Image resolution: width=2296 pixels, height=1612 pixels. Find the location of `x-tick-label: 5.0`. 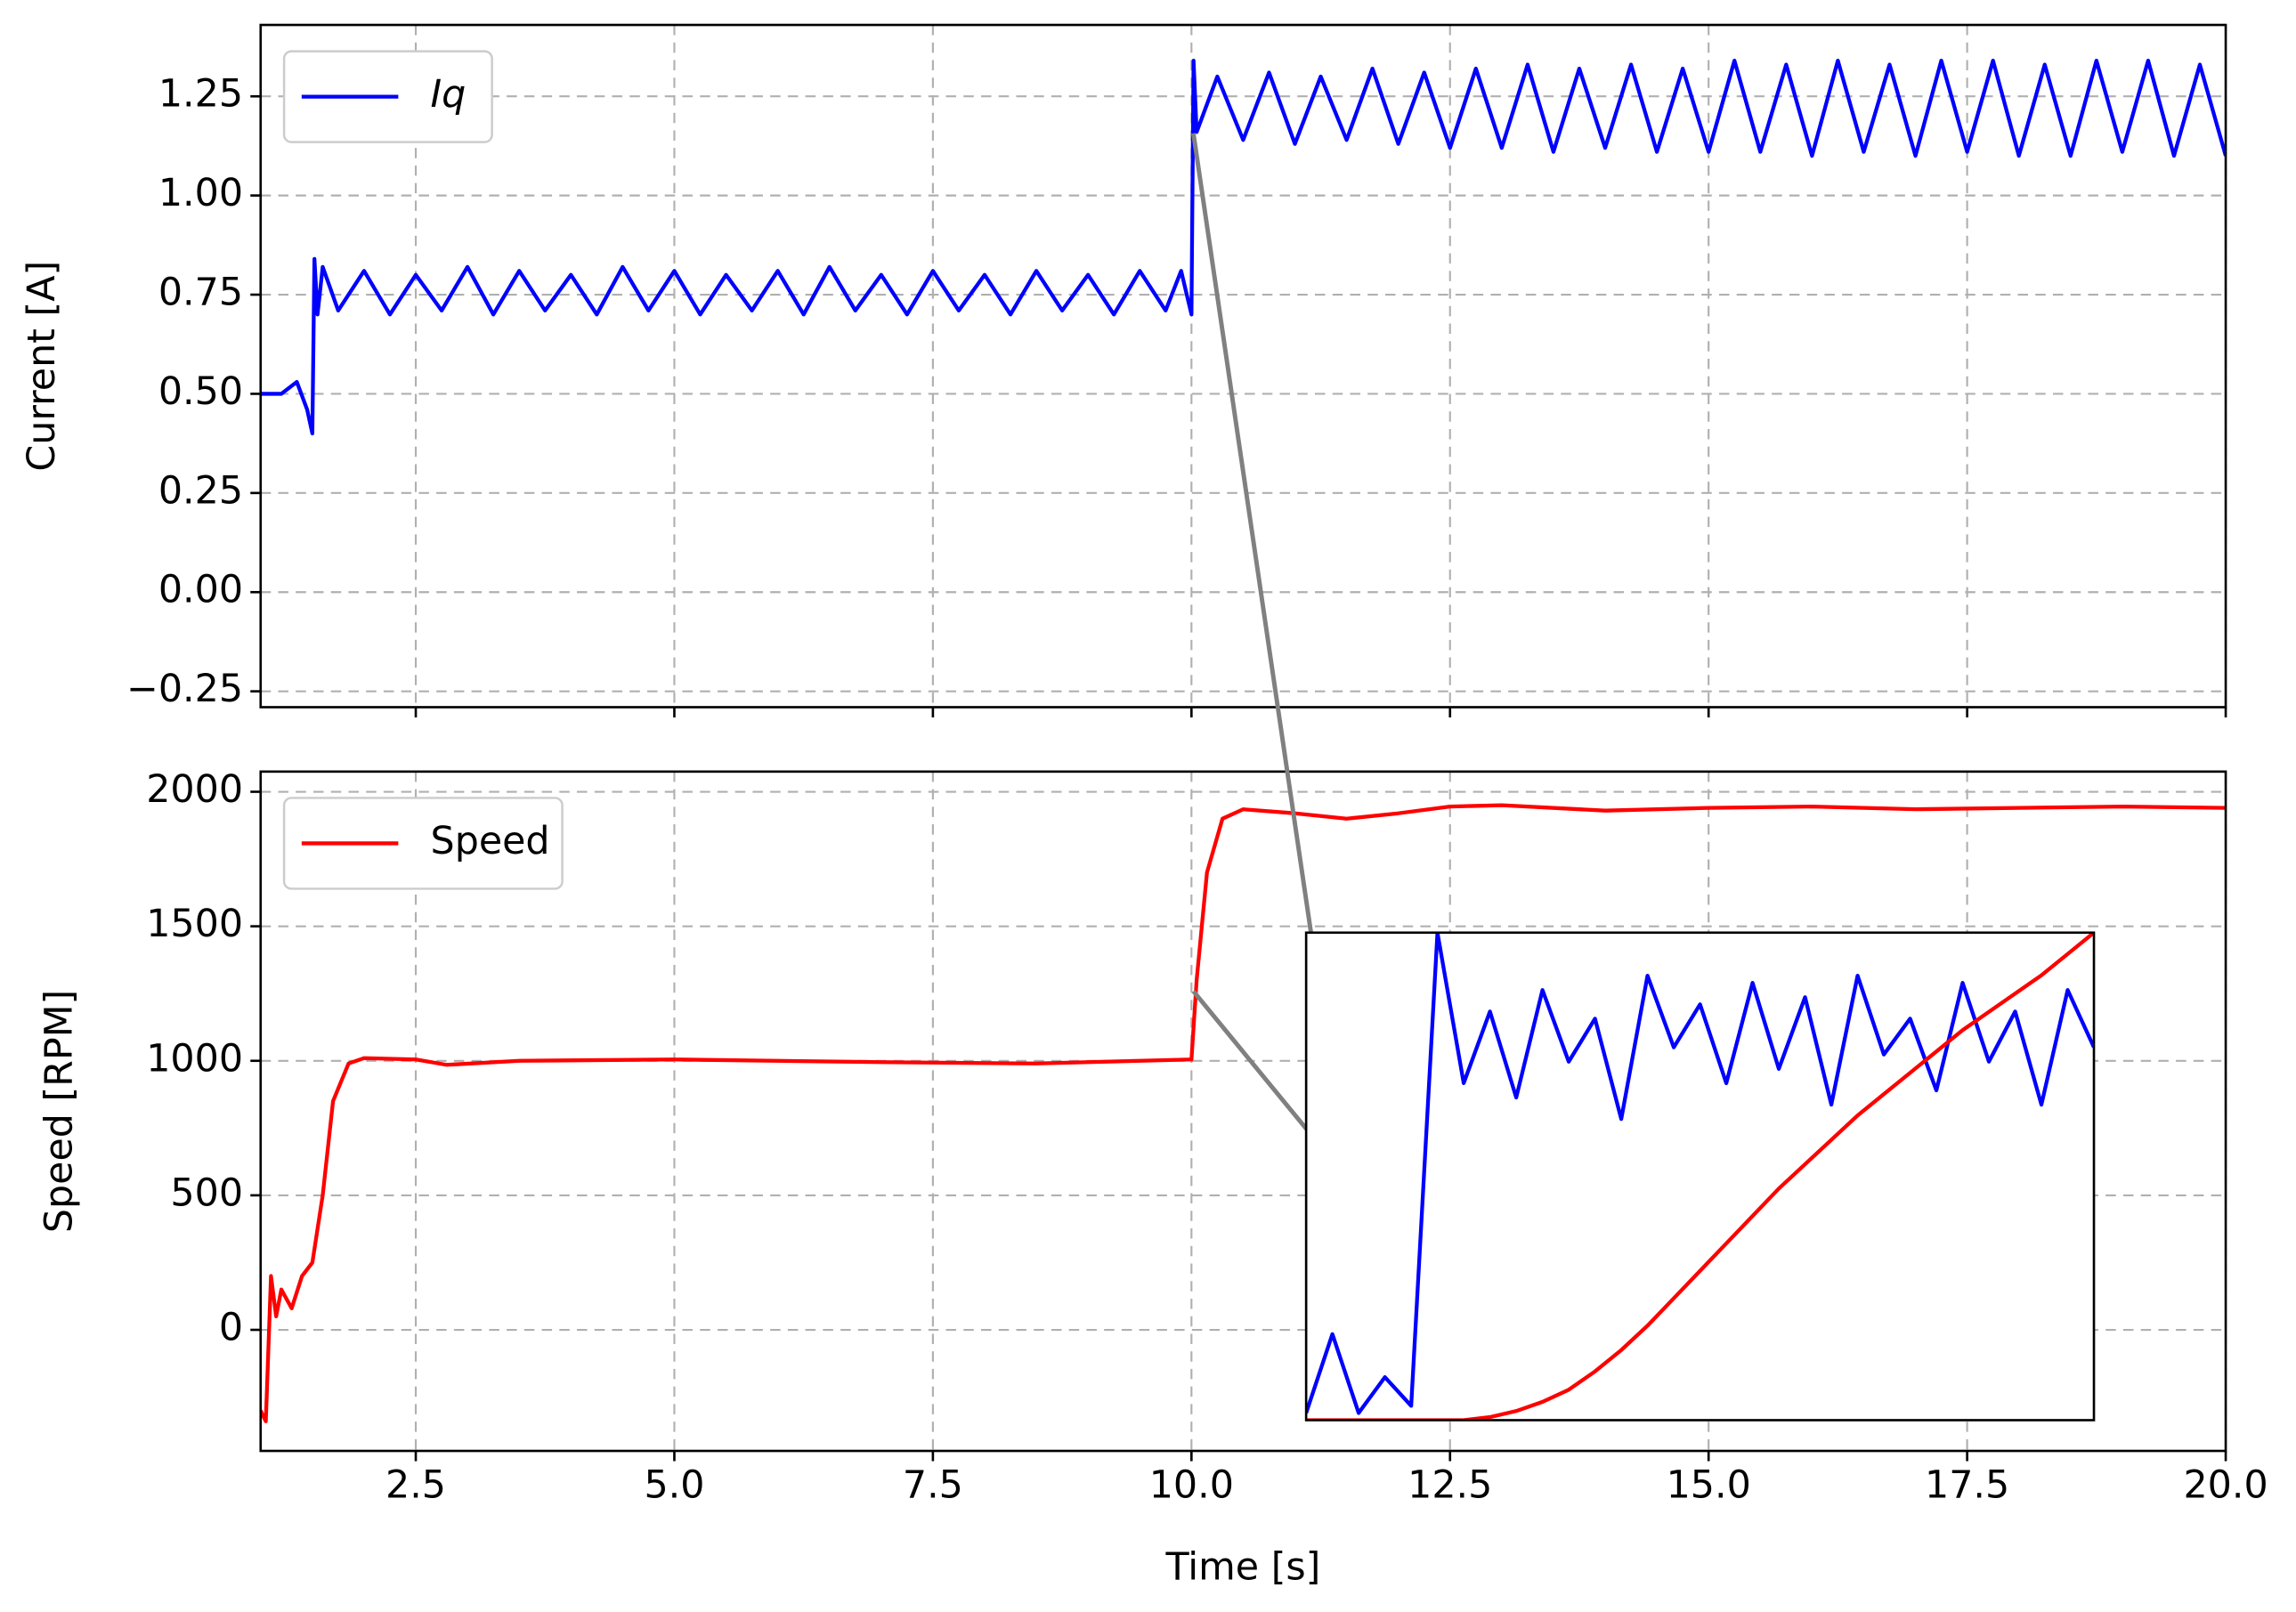

x-tick-label: 5.0 is located at coordinates (674, 1485).